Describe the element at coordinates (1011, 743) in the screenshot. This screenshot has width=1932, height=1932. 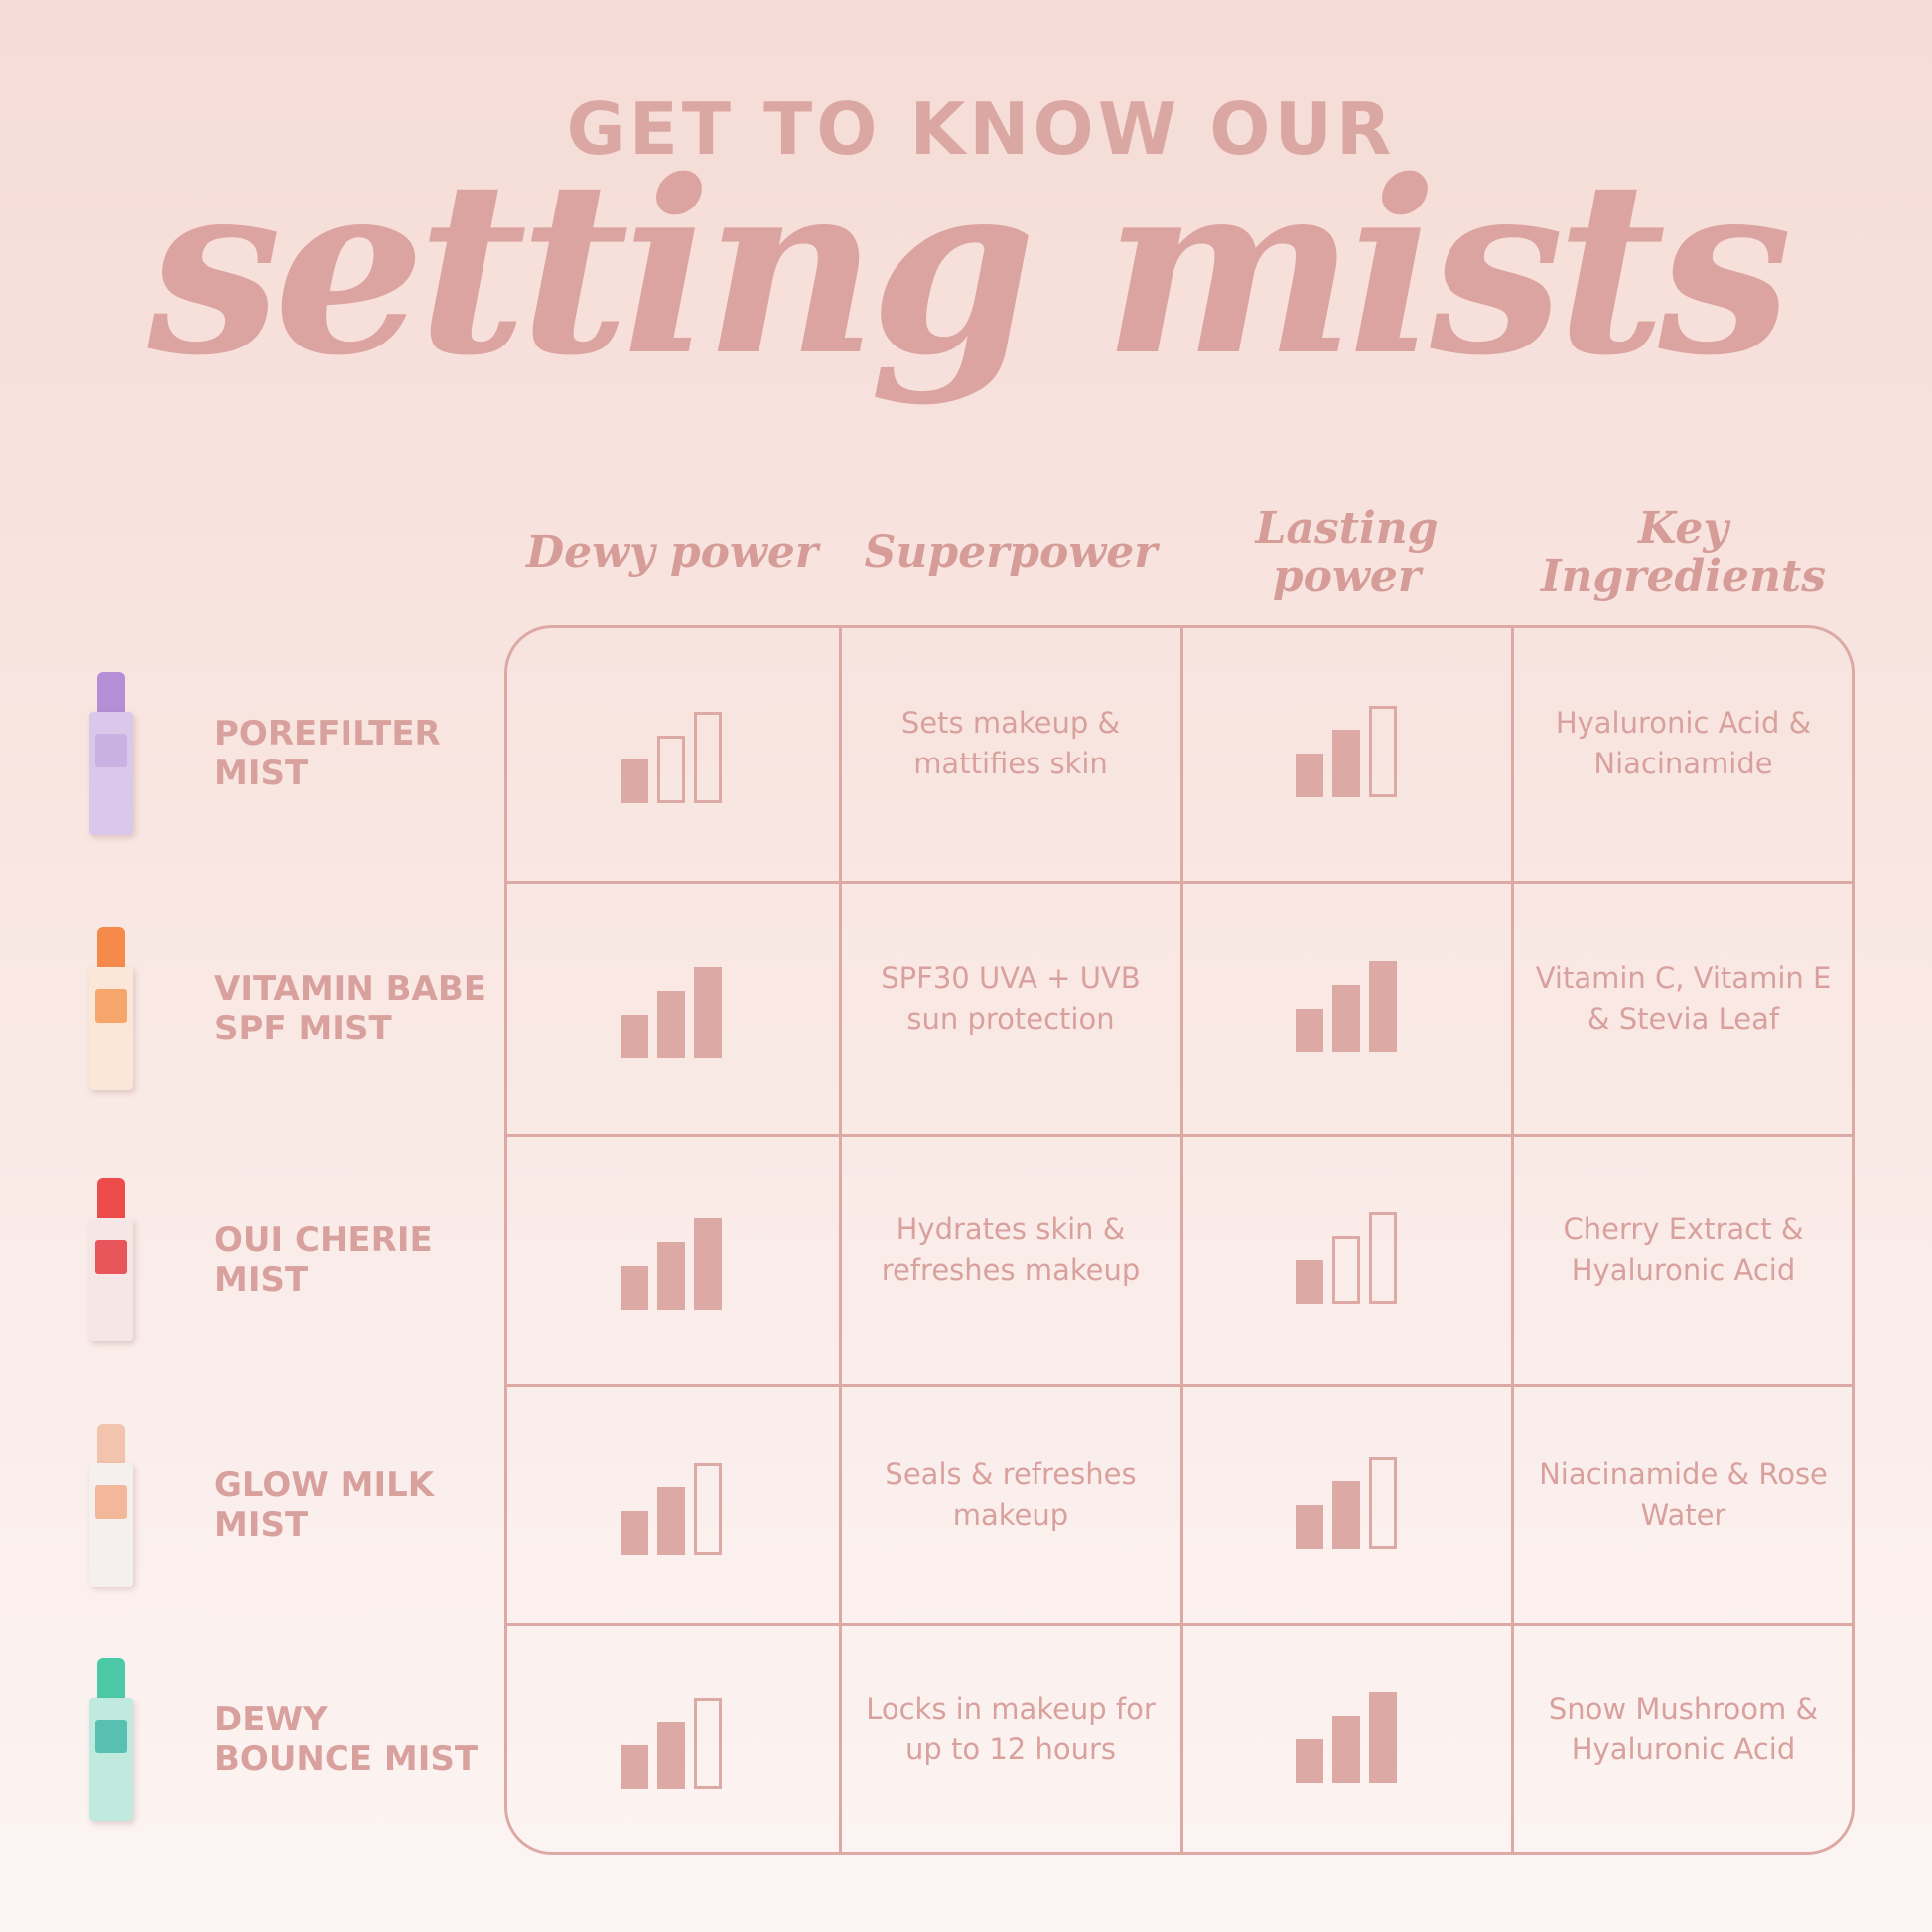
I see `superpower-text: Sets makeup & mattifies skin` at that location.